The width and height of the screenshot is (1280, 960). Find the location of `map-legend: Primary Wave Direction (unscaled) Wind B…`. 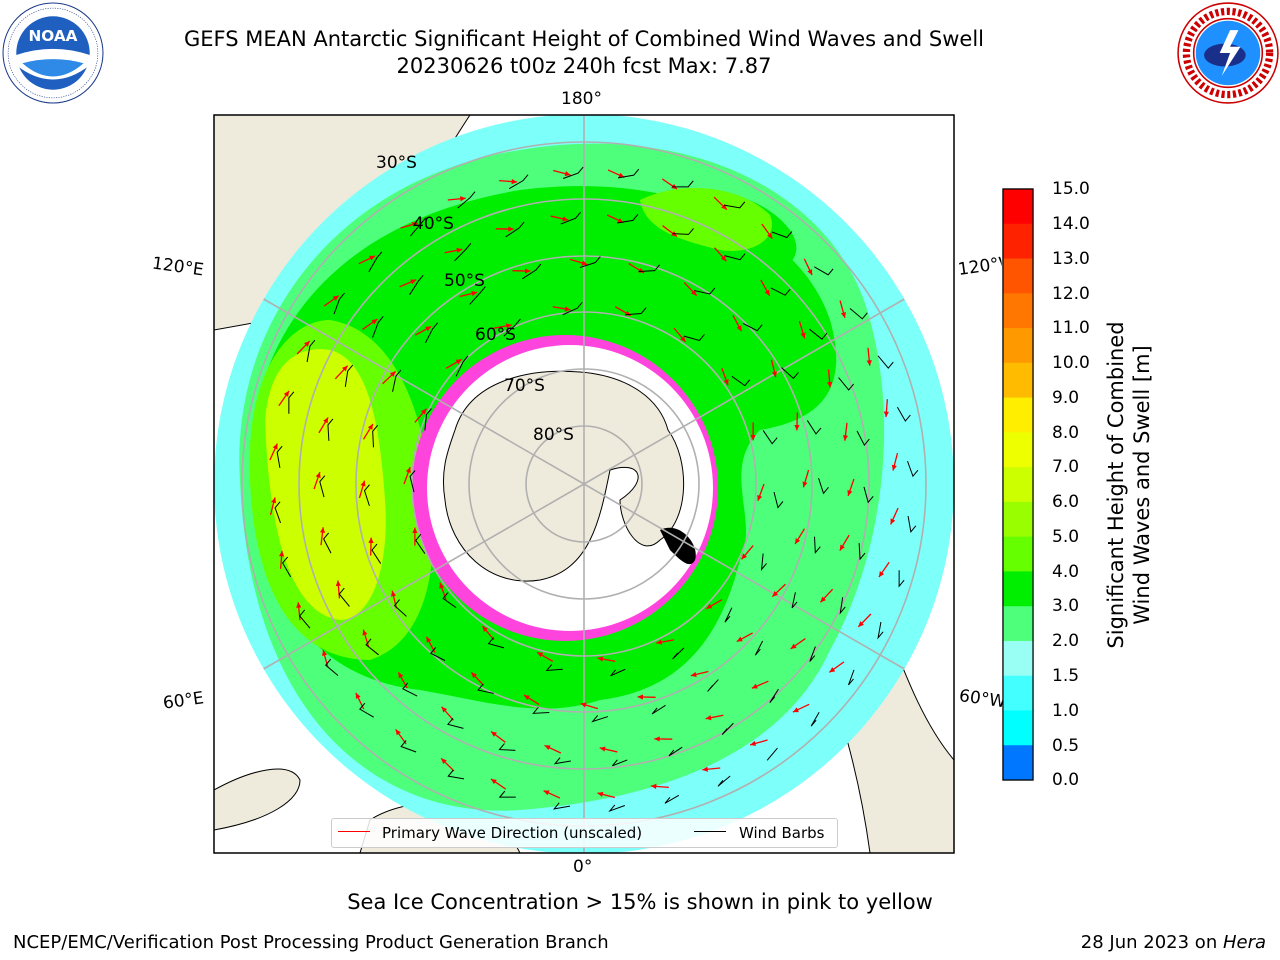

map-legend: Primary Wave Direction (unscaled) Wind B… is located at coordinates (584, 833).